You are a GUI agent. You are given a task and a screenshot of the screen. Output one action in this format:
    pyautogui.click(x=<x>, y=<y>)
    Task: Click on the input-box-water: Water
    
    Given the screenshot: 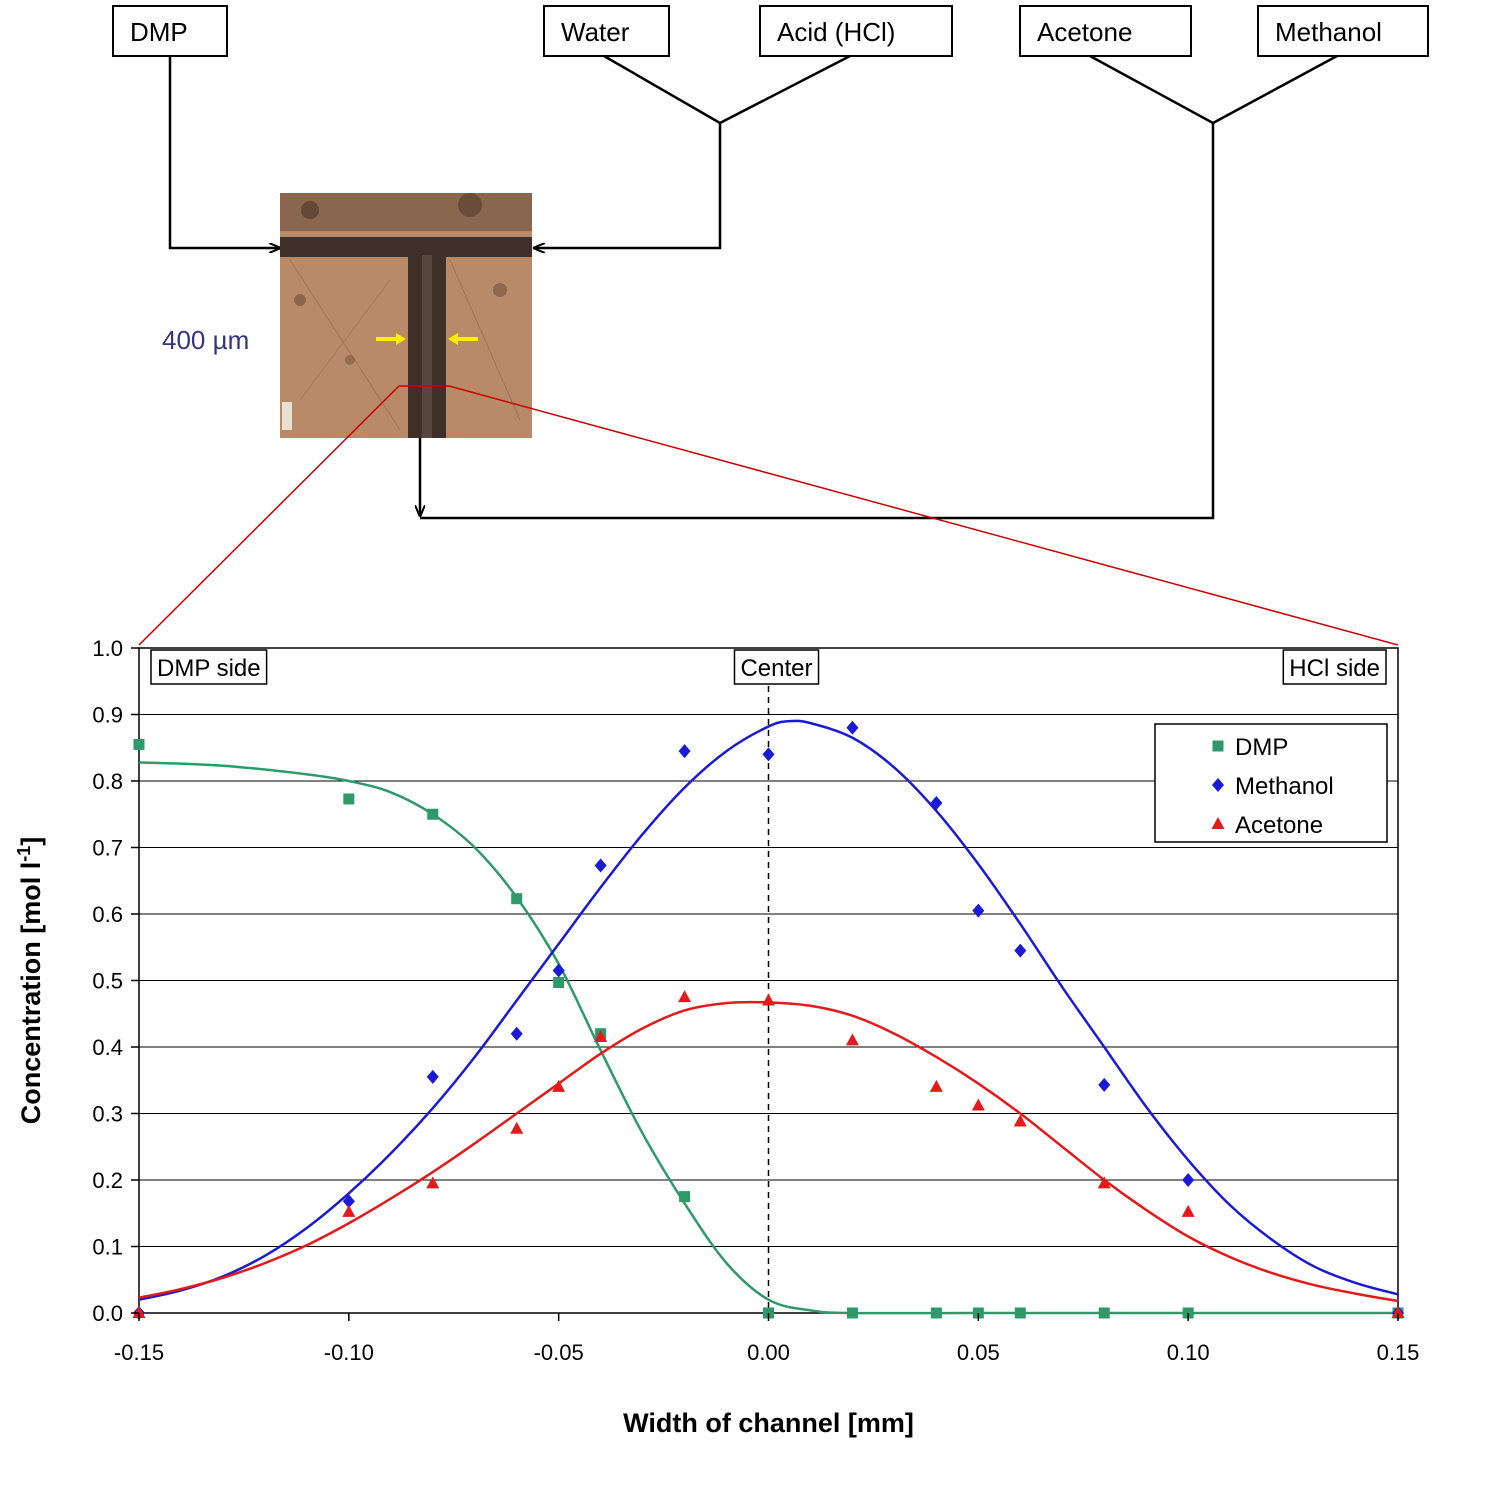 What is the action you would take?
    pyautogui.click(x=606, y=31)
    